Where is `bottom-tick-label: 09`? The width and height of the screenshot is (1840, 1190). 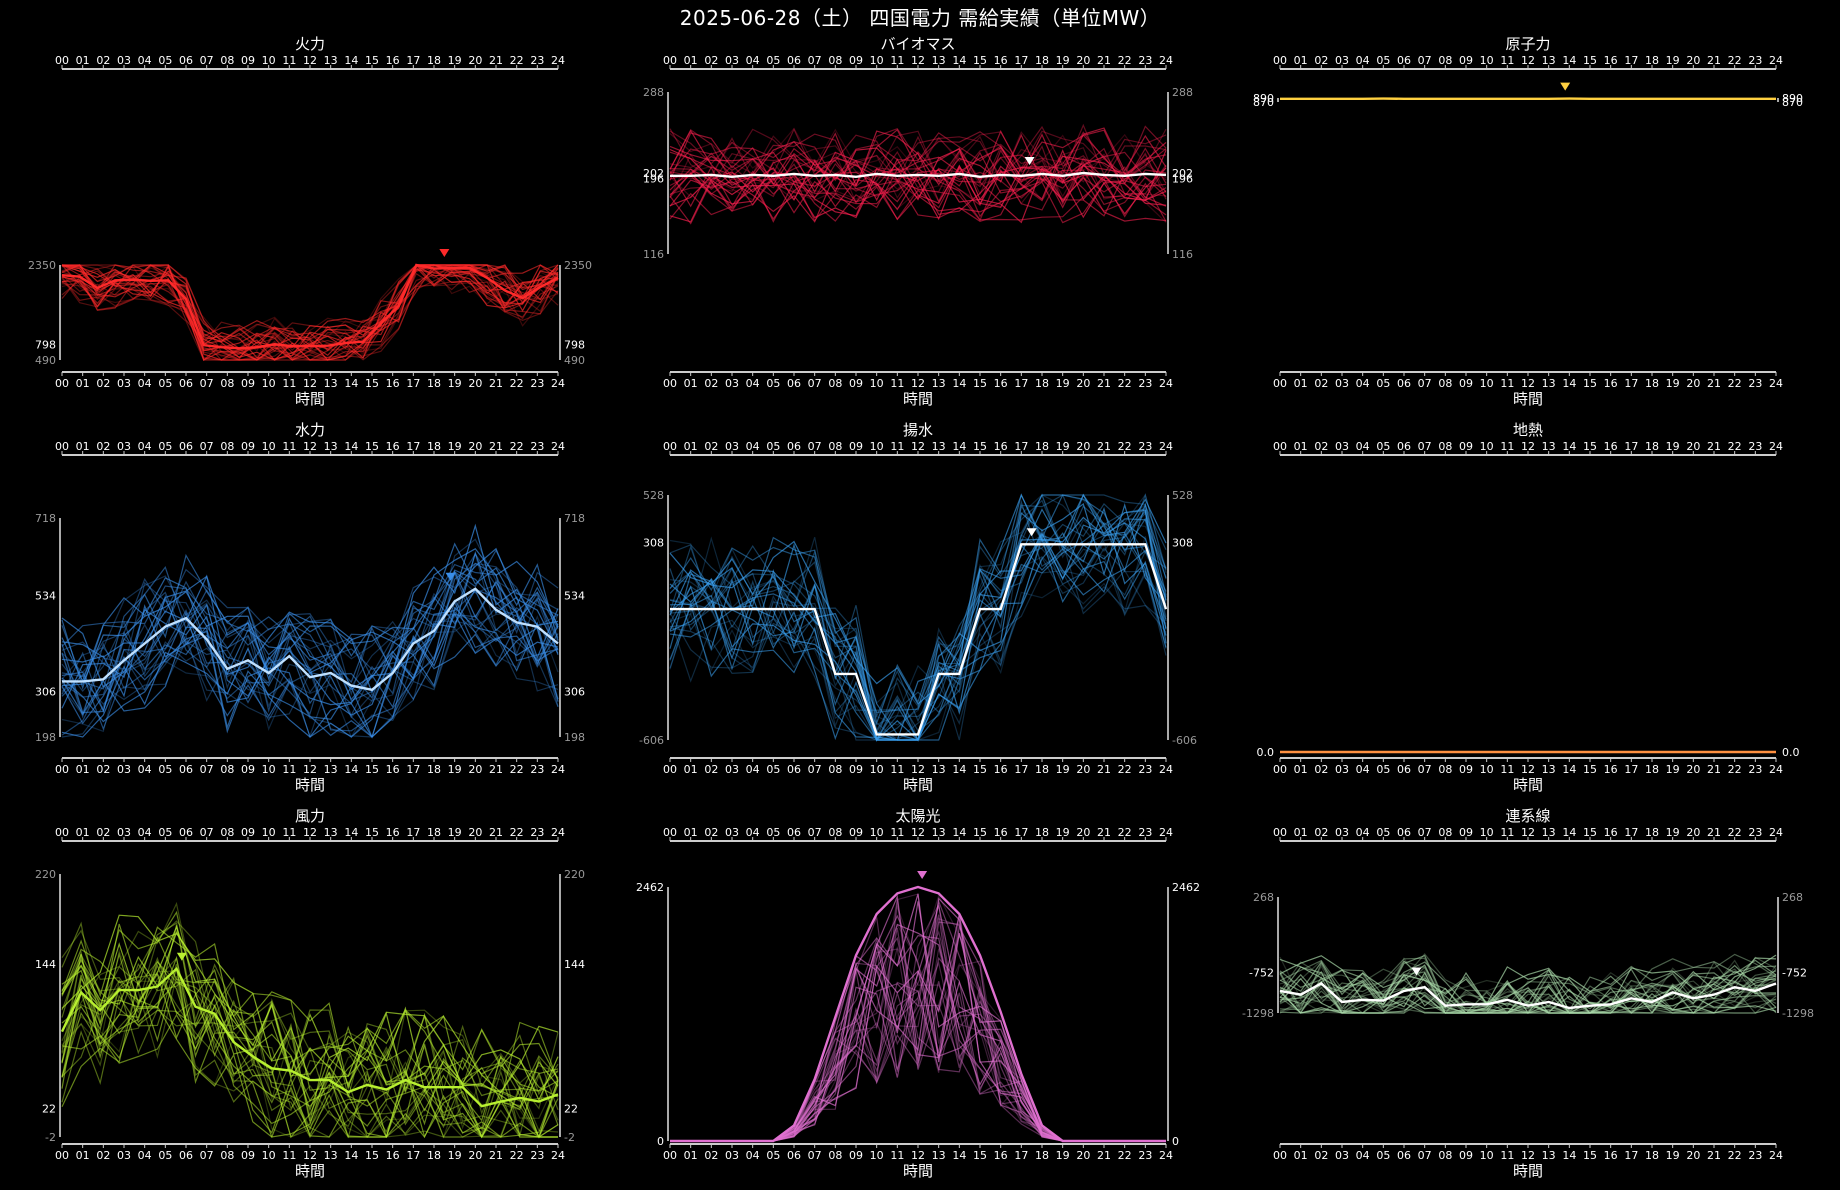
bottom-tick-label: 09 is located at coordinates (1466, 1155).